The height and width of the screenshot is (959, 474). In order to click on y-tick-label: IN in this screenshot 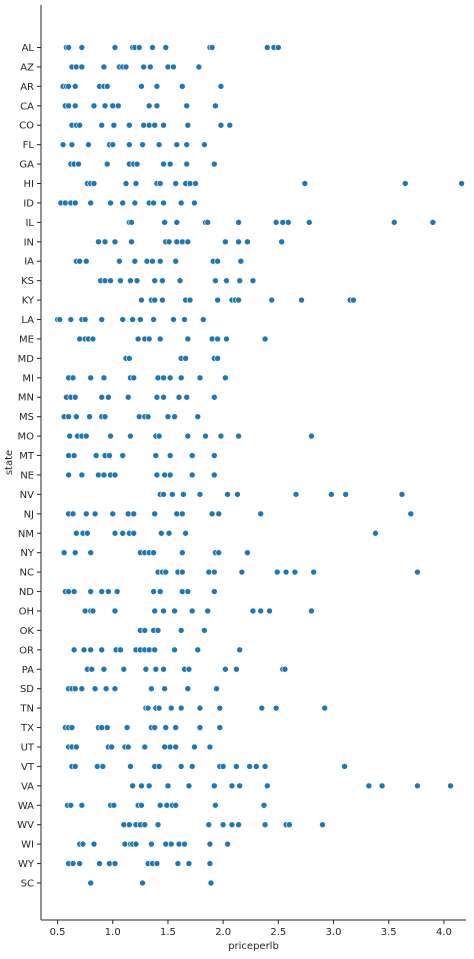, I will do `click(29, 242)`.